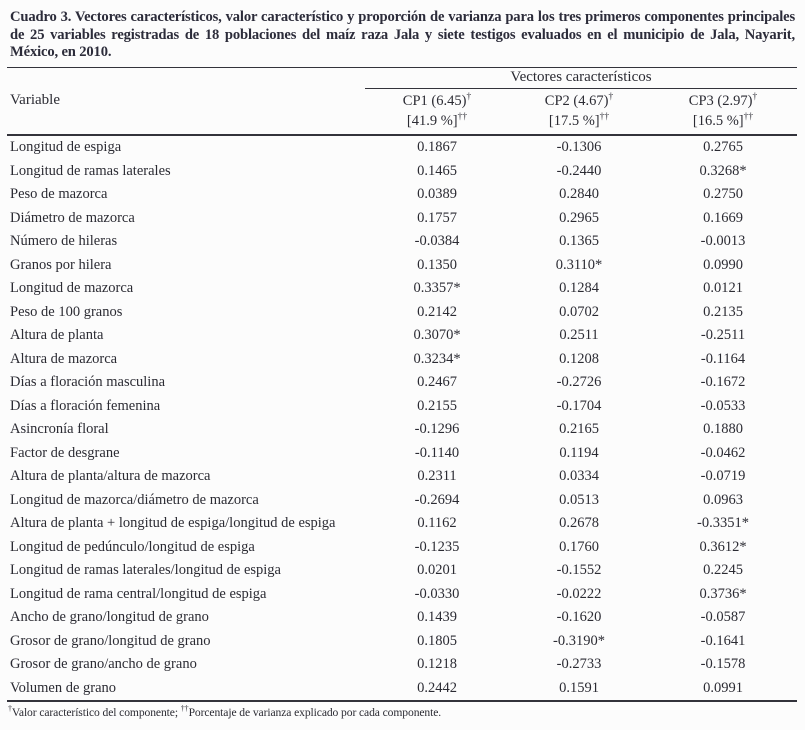 This screenshot has width=805, height=730. I want to click on cp1-cell: 0.1867, so click(437, 147).